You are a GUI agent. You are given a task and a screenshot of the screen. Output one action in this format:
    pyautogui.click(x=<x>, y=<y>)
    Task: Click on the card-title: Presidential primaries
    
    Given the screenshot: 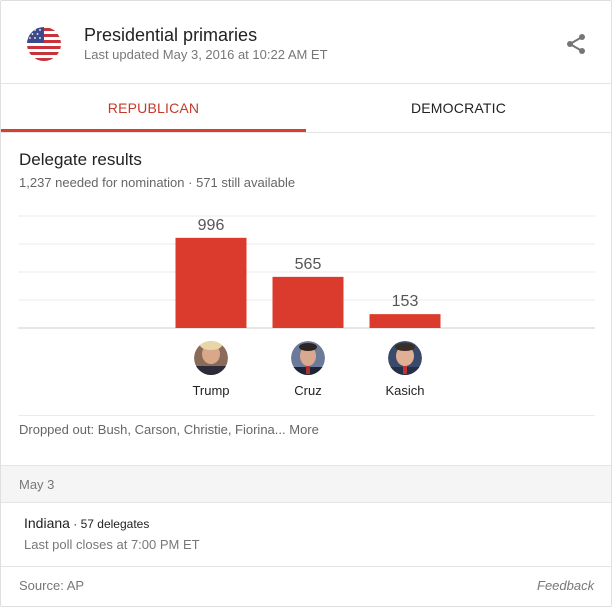 What is the action you would take?
    pyautogui.click(x=171, y=35)
    